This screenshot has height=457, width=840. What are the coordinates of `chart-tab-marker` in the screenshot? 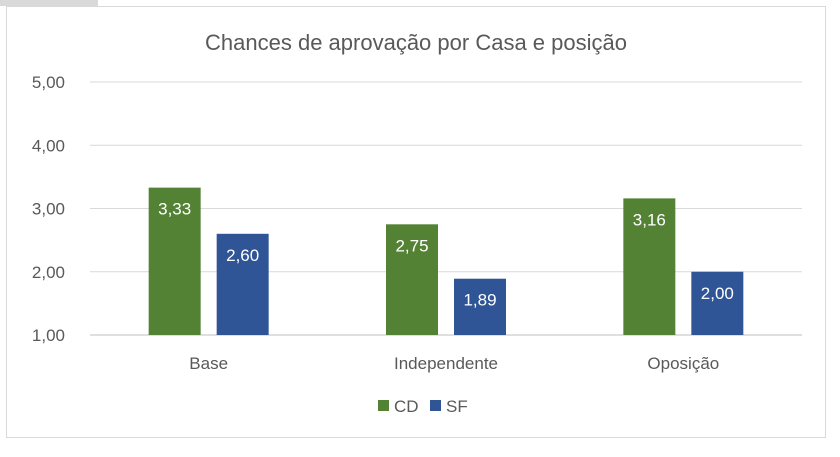 It's located at (49, 3).